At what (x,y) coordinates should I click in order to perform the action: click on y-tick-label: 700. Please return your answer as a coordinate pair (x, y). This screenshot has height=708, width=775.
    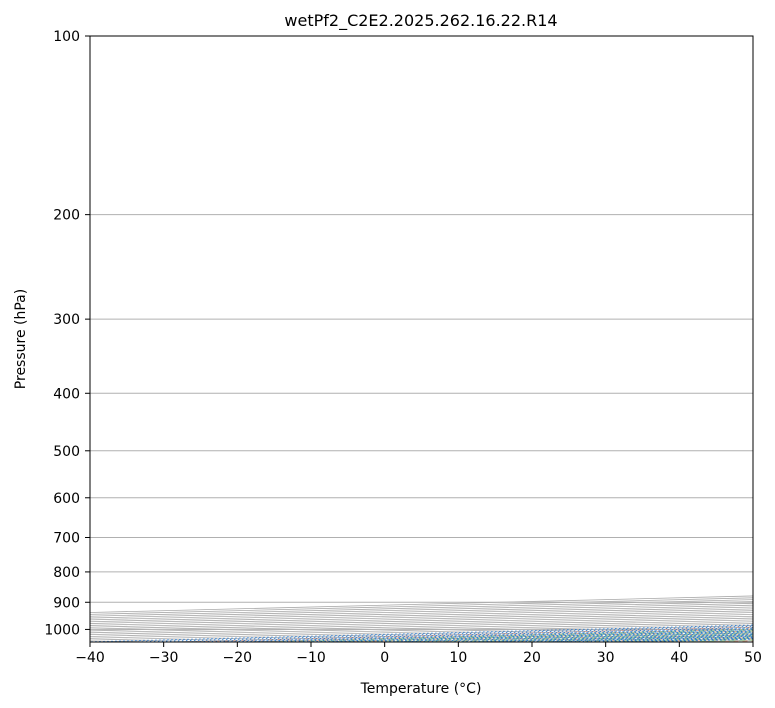
    Looking at the image, I should click on (66, 539).